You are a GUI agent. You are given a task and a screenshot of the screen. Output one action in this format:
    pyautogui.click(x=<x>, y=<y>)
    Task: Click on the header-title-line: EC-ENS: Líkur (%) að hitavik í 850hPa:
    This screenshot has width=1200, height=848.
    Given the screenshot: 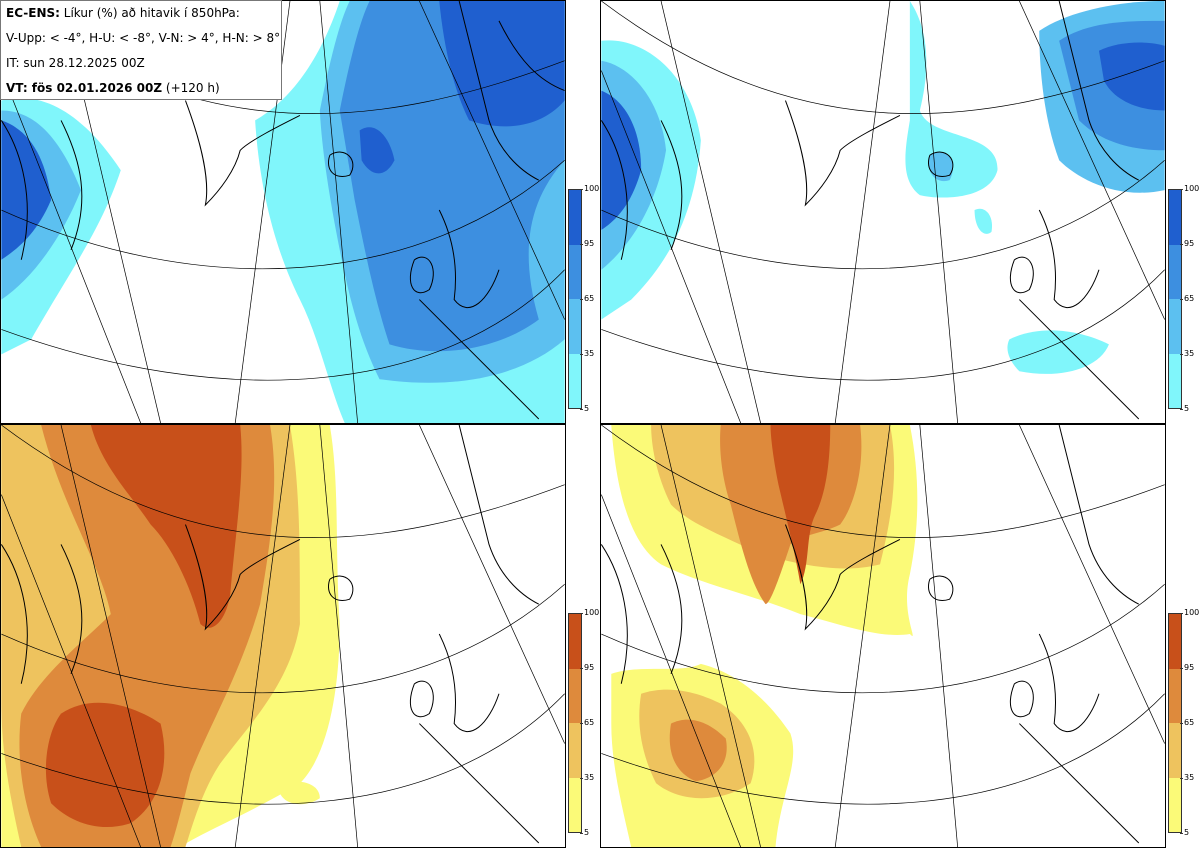 What is the action you would take?
    pyautogui.click(x=143, y=13)
    